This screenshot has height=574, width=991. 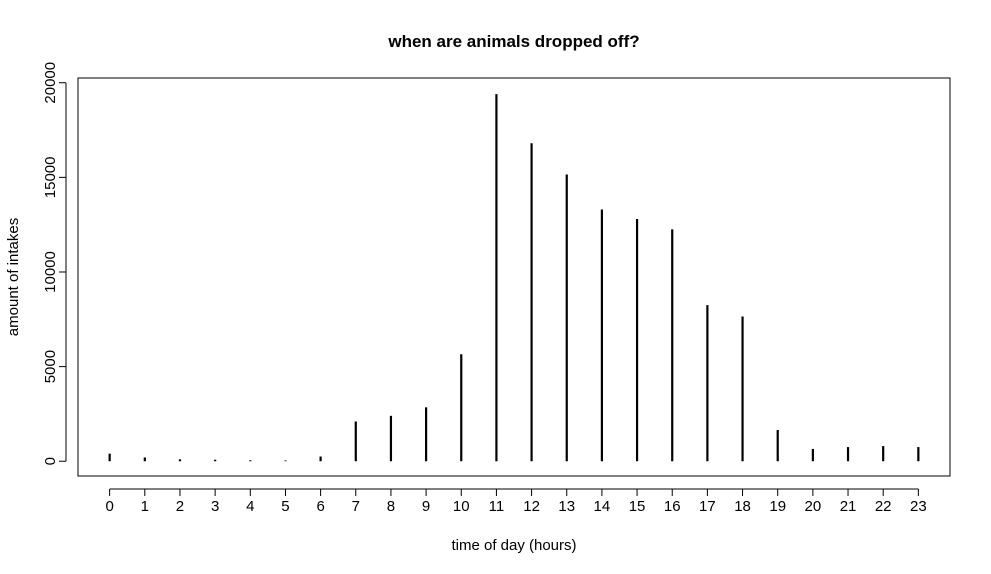 I want to click on y-tick-label: 0, so click(x=50, y=461).